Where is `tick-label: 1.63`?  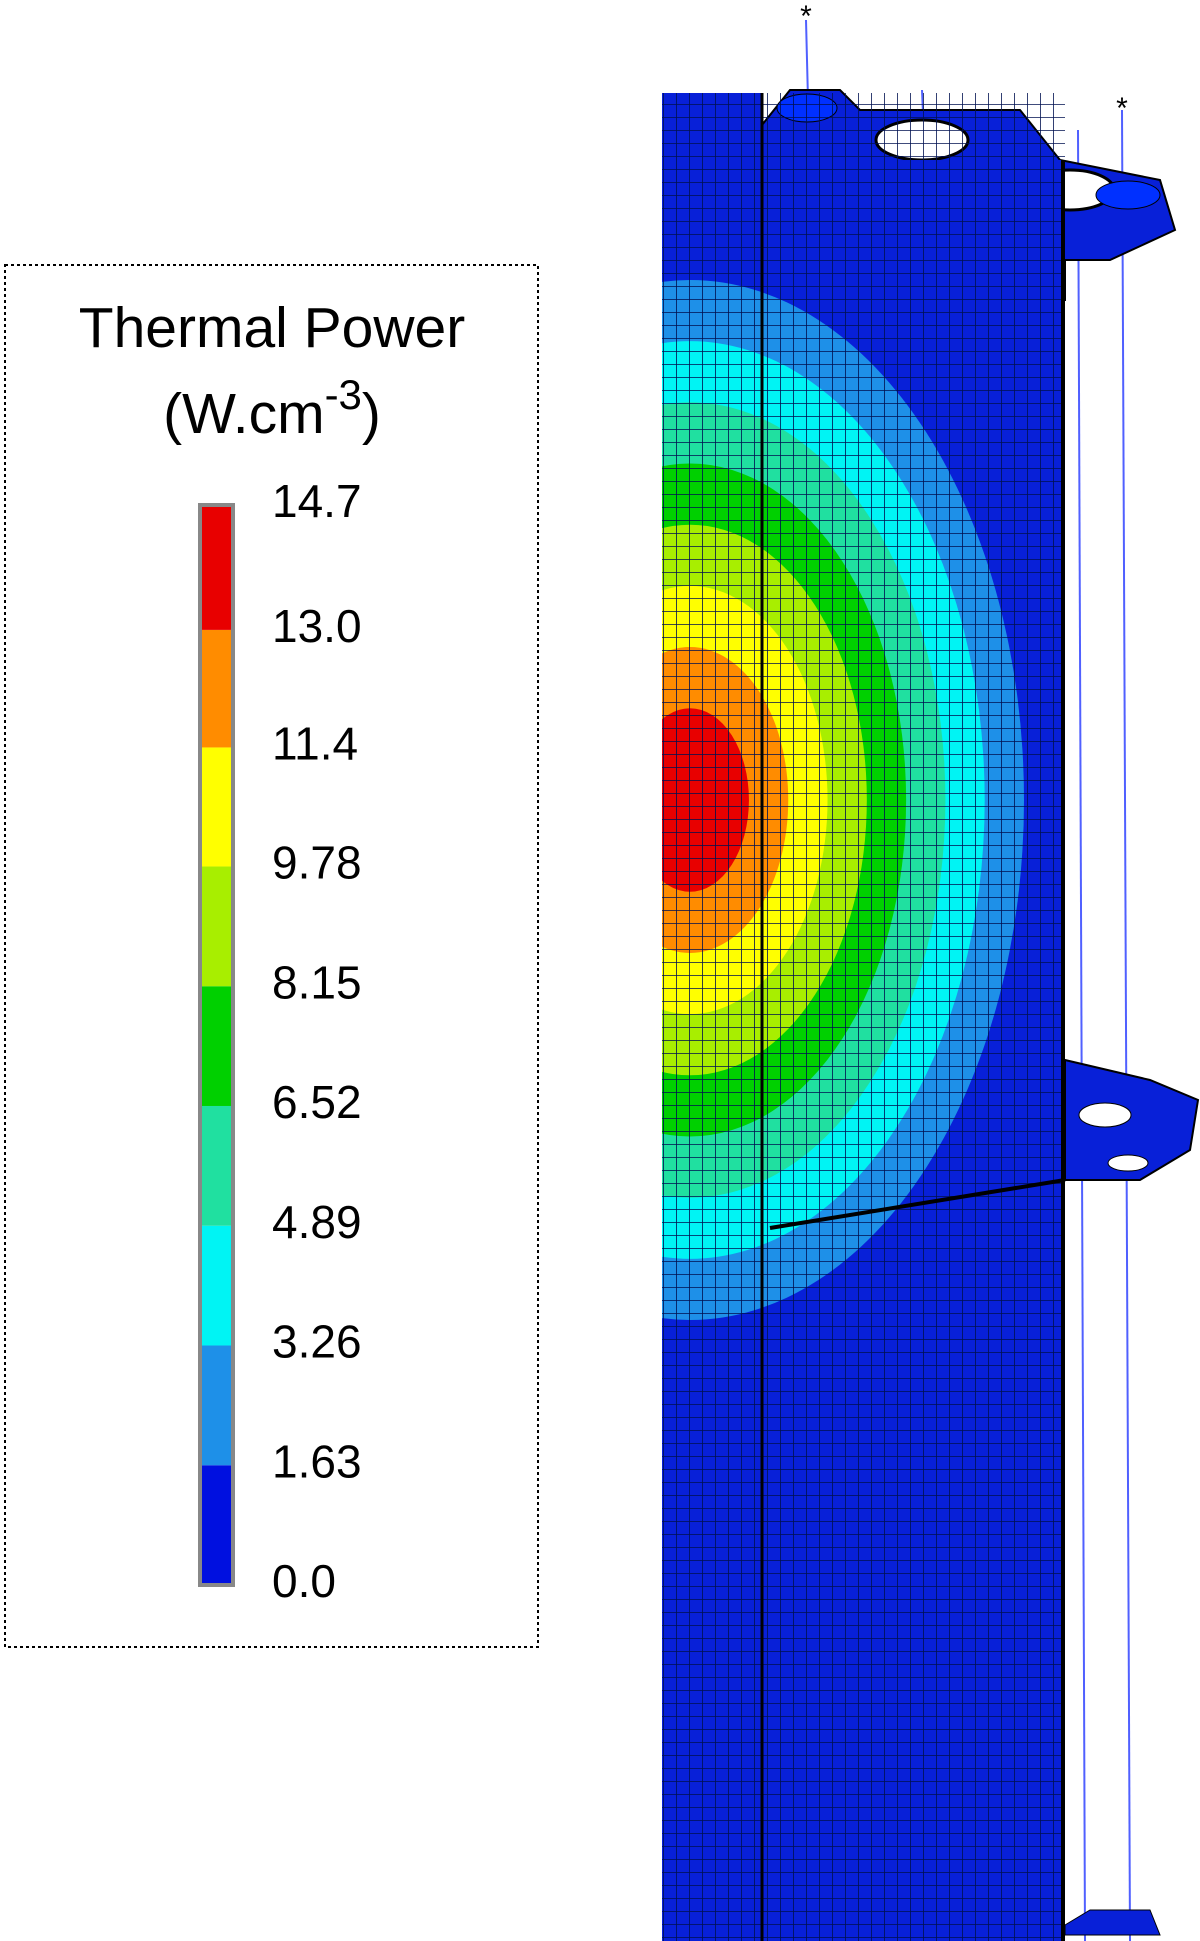 tick-label: 1.63 is located at coordinates (317, 1461).